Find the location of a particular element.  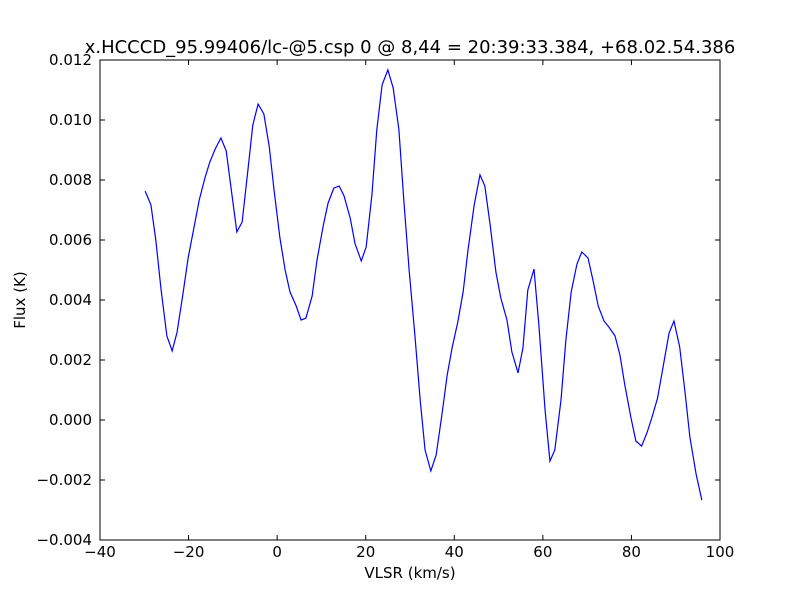

y-tick-label: 0.012 is located at coordinates (70, 60).